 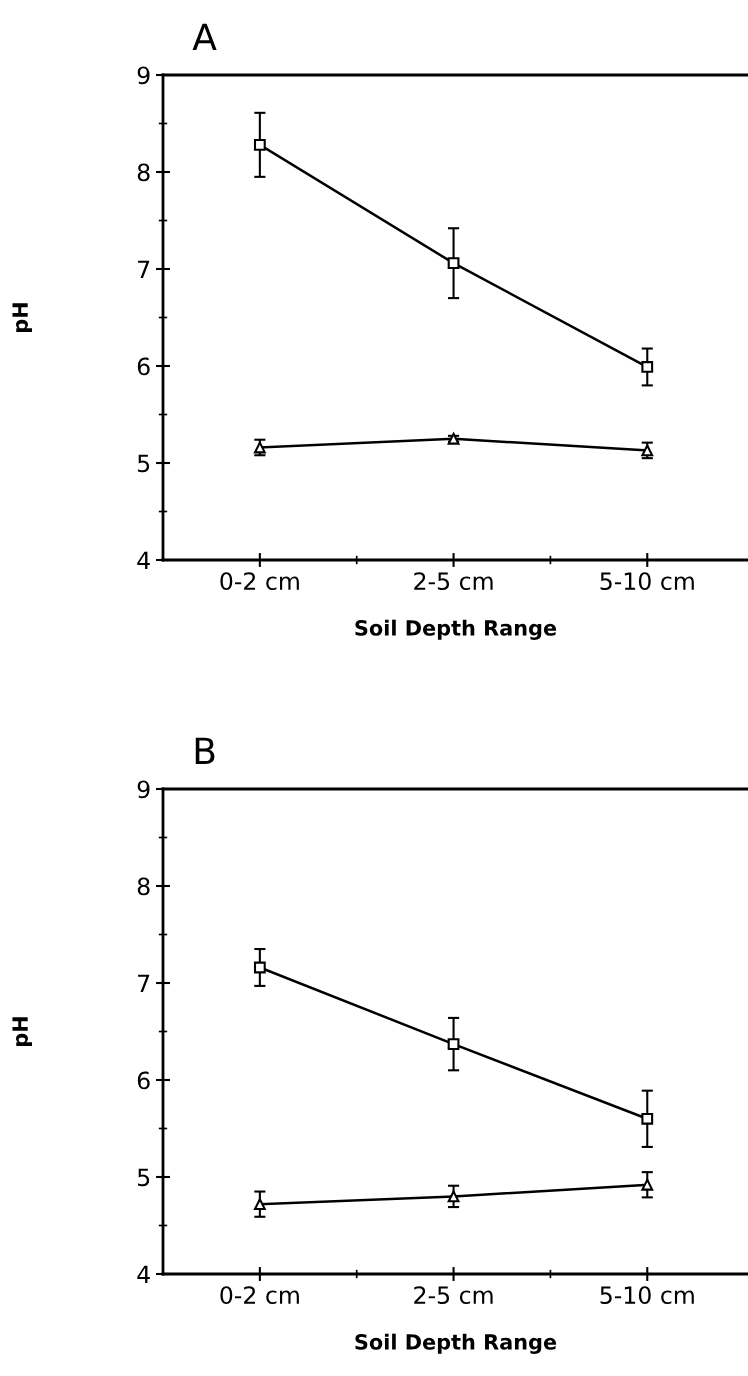 I want to click on chart-title: B, so click(x=205, y=750).